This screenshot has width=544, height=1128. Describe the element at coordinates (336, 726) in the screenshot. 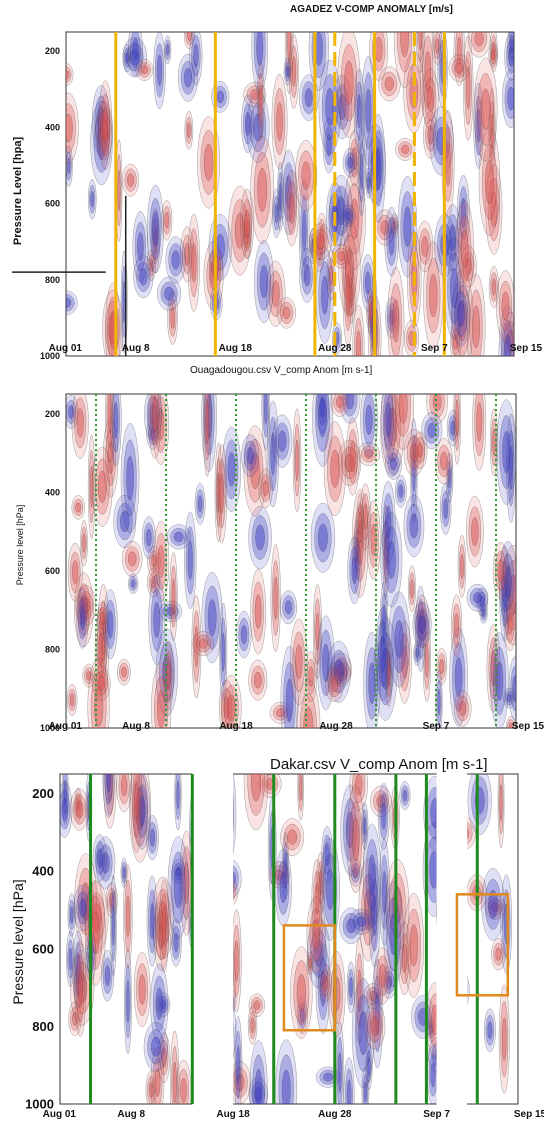

I see `x-tick-label: Aug 28` at that location.